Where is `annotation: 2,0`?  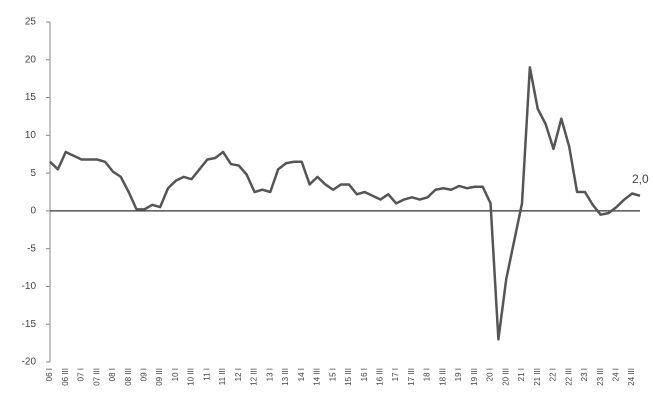 annotation: 2,0 is located at coordinates (640, 179).